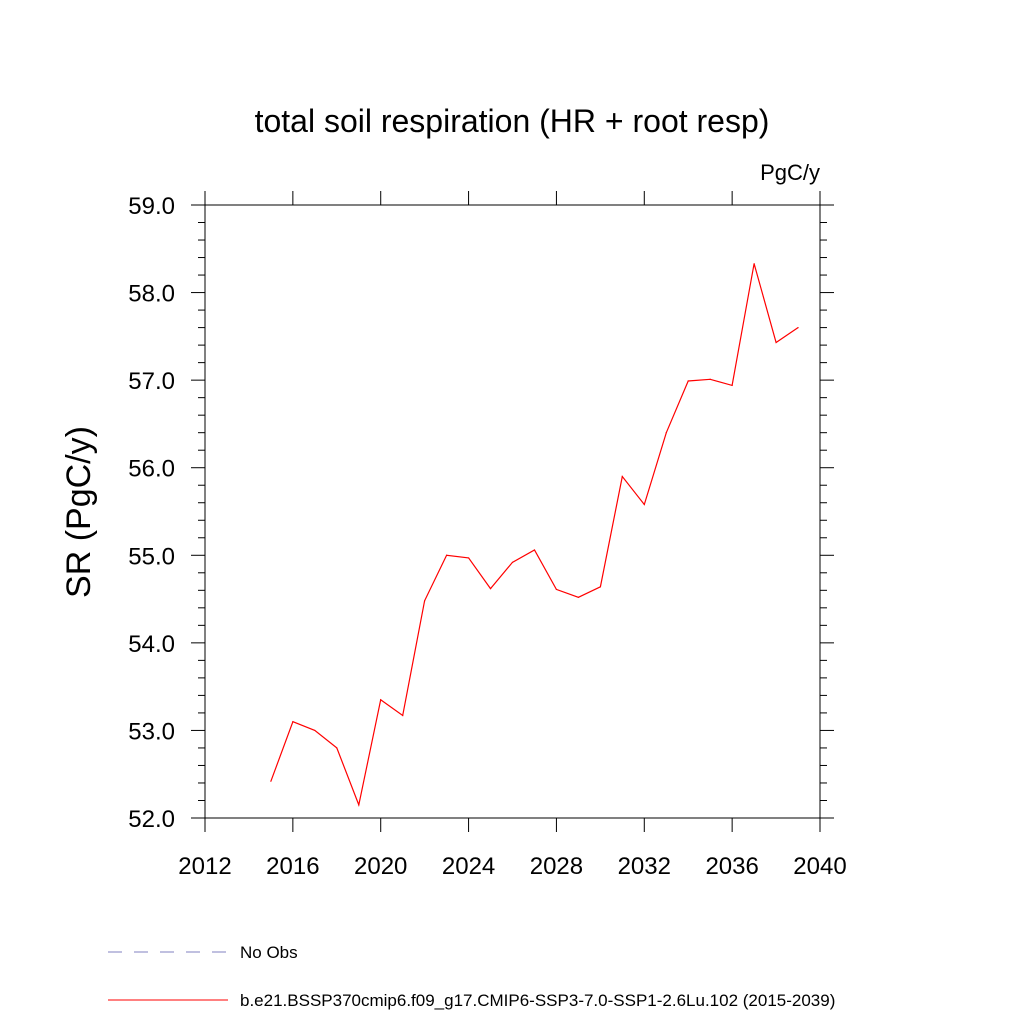 The image size is (1024, 1024). I want to click on y-tick-label: 52.0, so click(151, 819).